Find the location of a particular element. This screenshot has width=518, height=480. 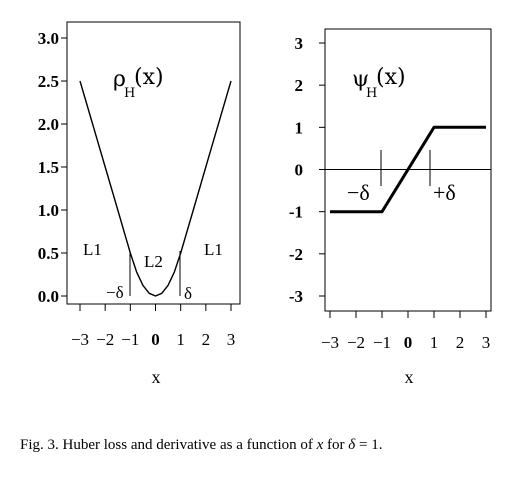

y-axis: -3 -2 -1 0 1 2 3 is located at coordinates (307, 170).